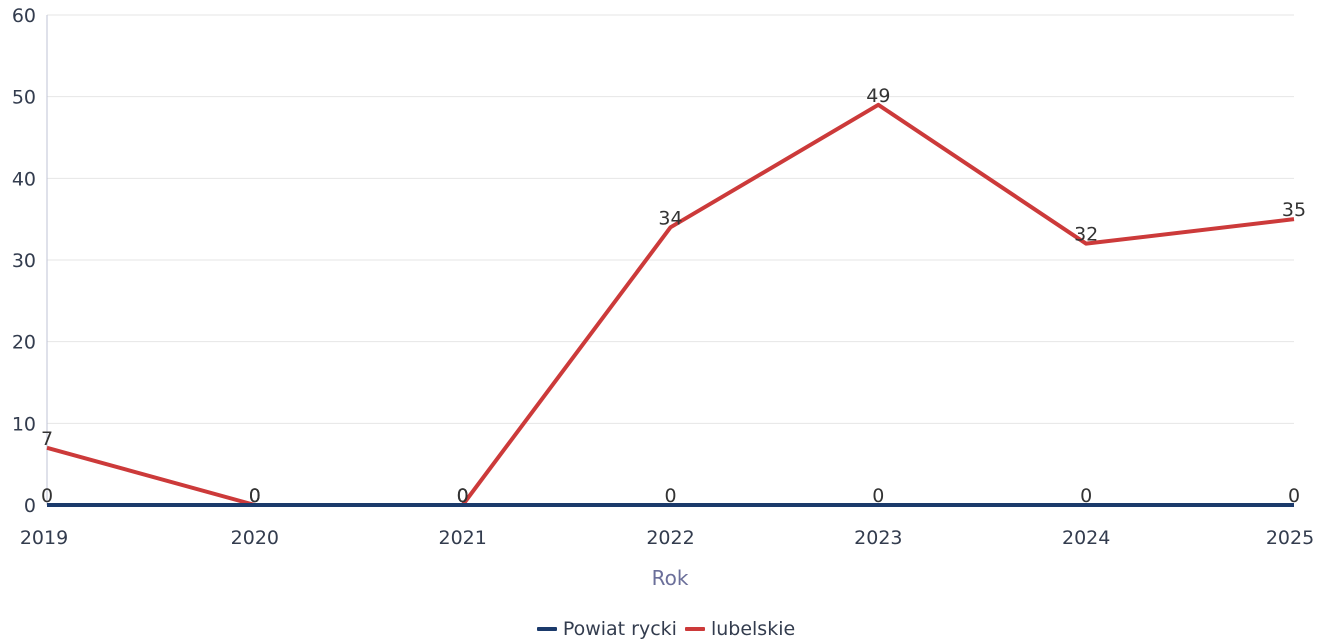 Image resolution: width=1332 pixels, height=644 pixels. I want to click on data-label-powiat-rycki-2020: 0, so click(255, 496).